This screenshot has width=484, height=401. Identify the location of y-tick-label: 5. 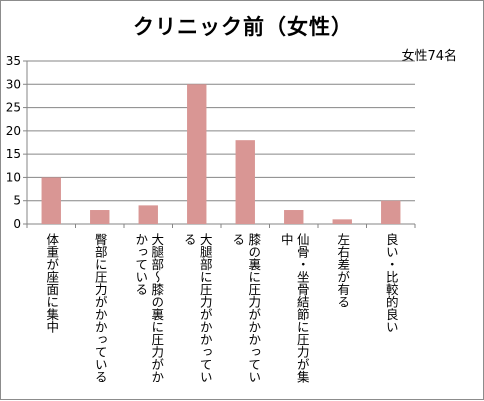
(17, 201).